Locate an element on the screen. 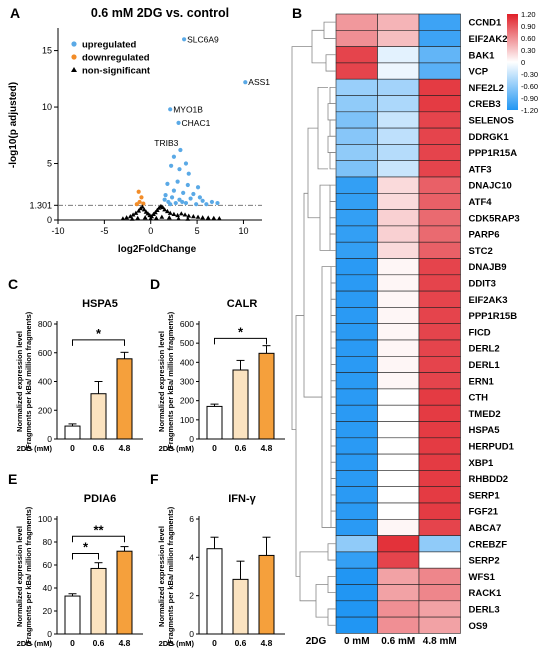 The height and width of the screenshot is (651, 550). heatmap-row-label: HSPA5 is located at coordinates (485, 430).